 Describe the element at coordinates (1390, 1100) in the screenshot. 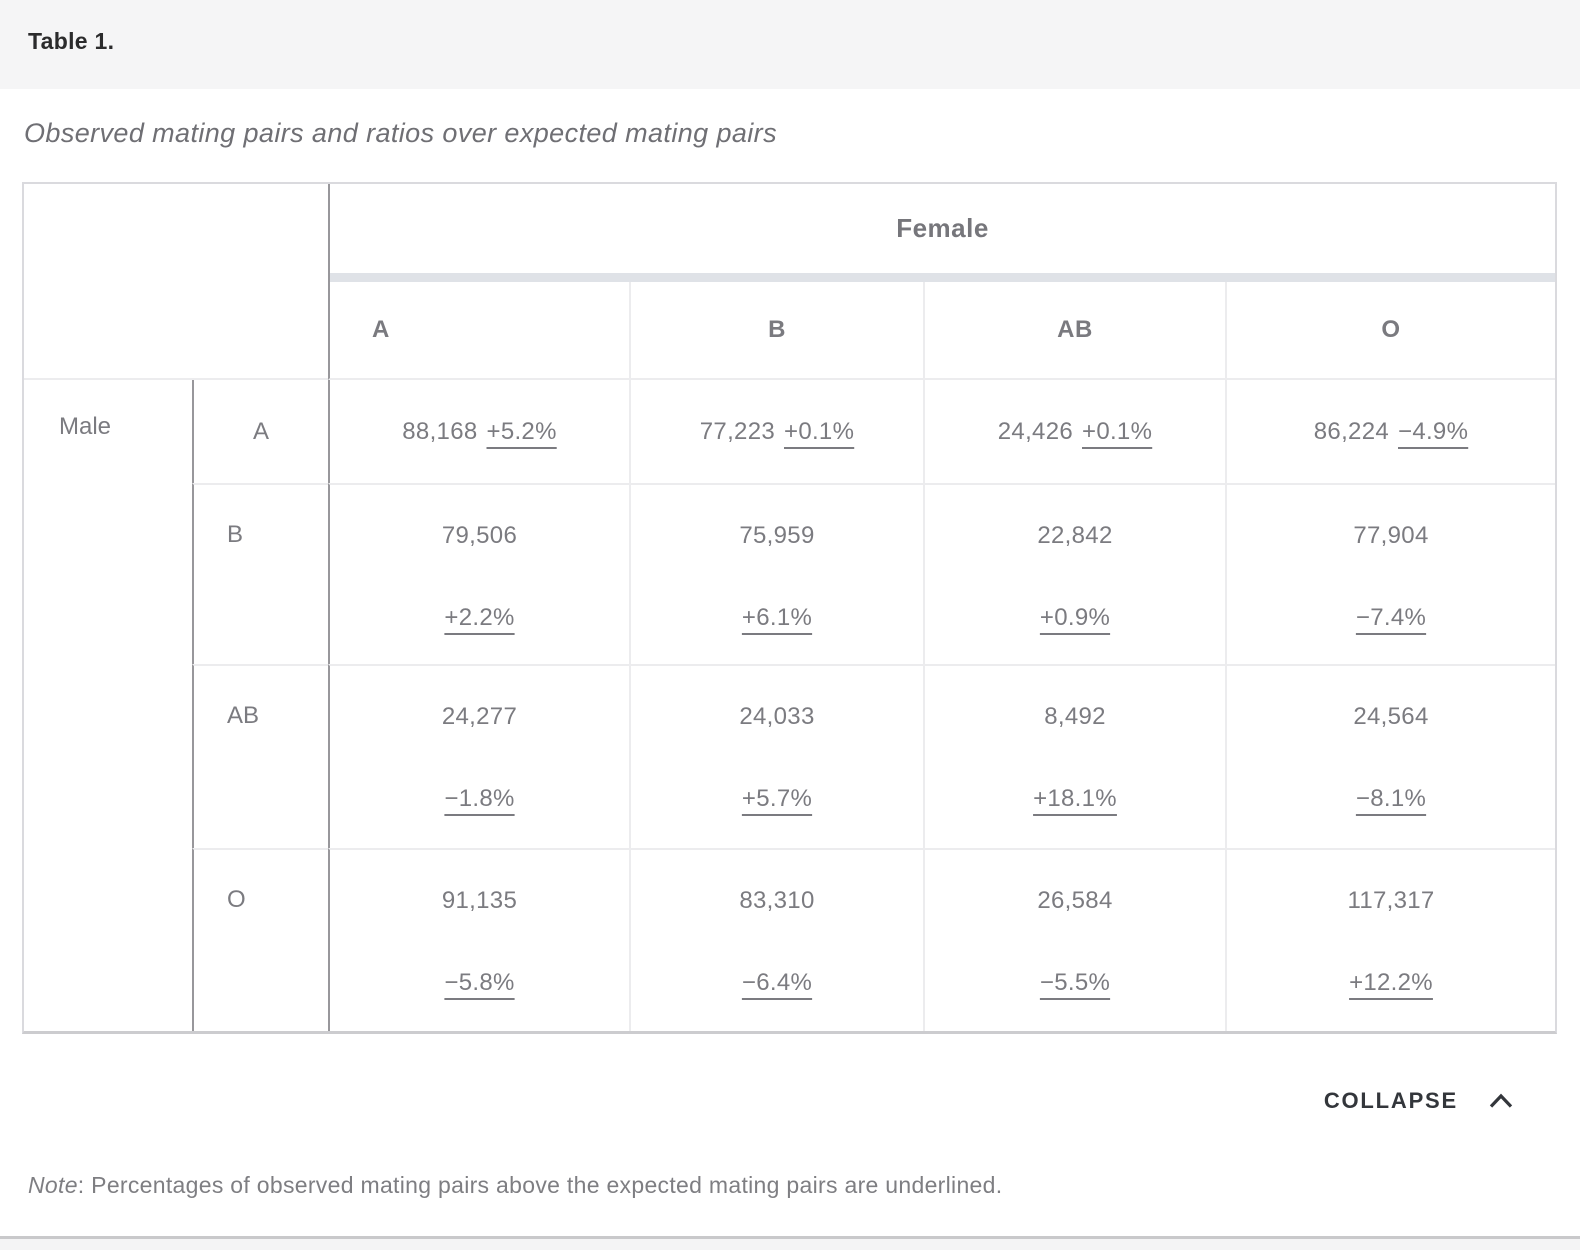

I see `collapse-label: COLLAPSE` at that location.